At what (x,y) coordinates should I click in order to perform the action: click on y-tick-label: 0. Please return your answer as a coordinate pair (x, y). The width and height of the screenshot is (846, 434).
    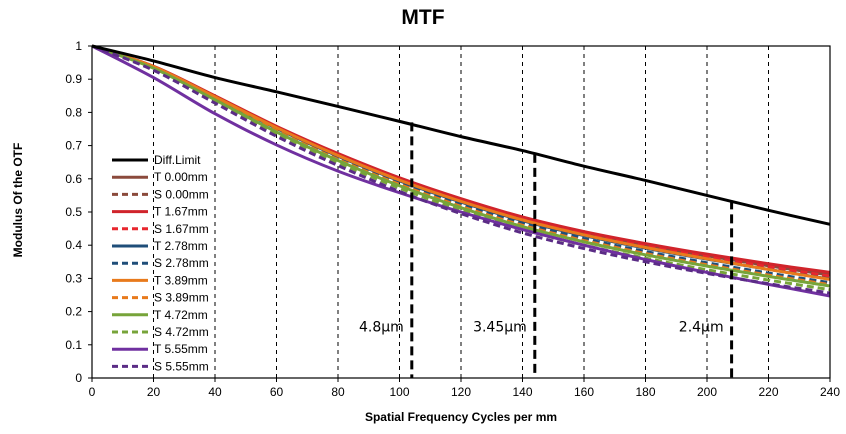
    Looking at the image, I should click on (78, 378).